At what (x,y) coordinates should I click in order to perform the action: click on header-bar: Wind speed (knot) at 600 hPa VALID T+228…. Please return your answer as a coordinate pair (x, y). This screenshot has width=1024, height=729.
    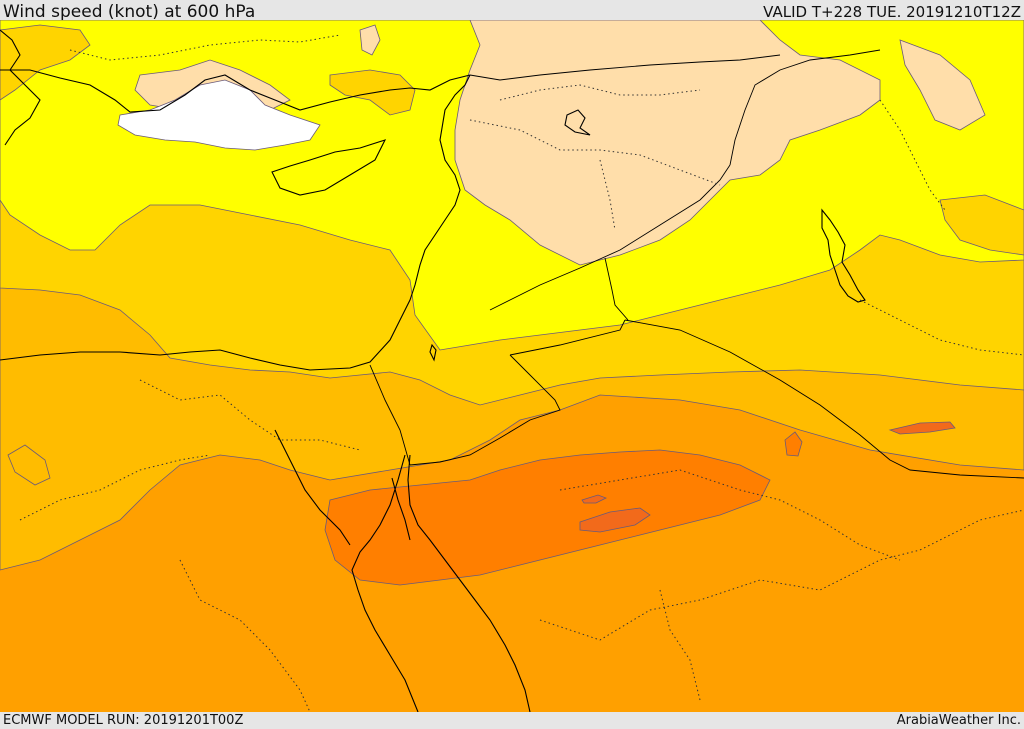
    Looking at the image, I should click on (512, 11).